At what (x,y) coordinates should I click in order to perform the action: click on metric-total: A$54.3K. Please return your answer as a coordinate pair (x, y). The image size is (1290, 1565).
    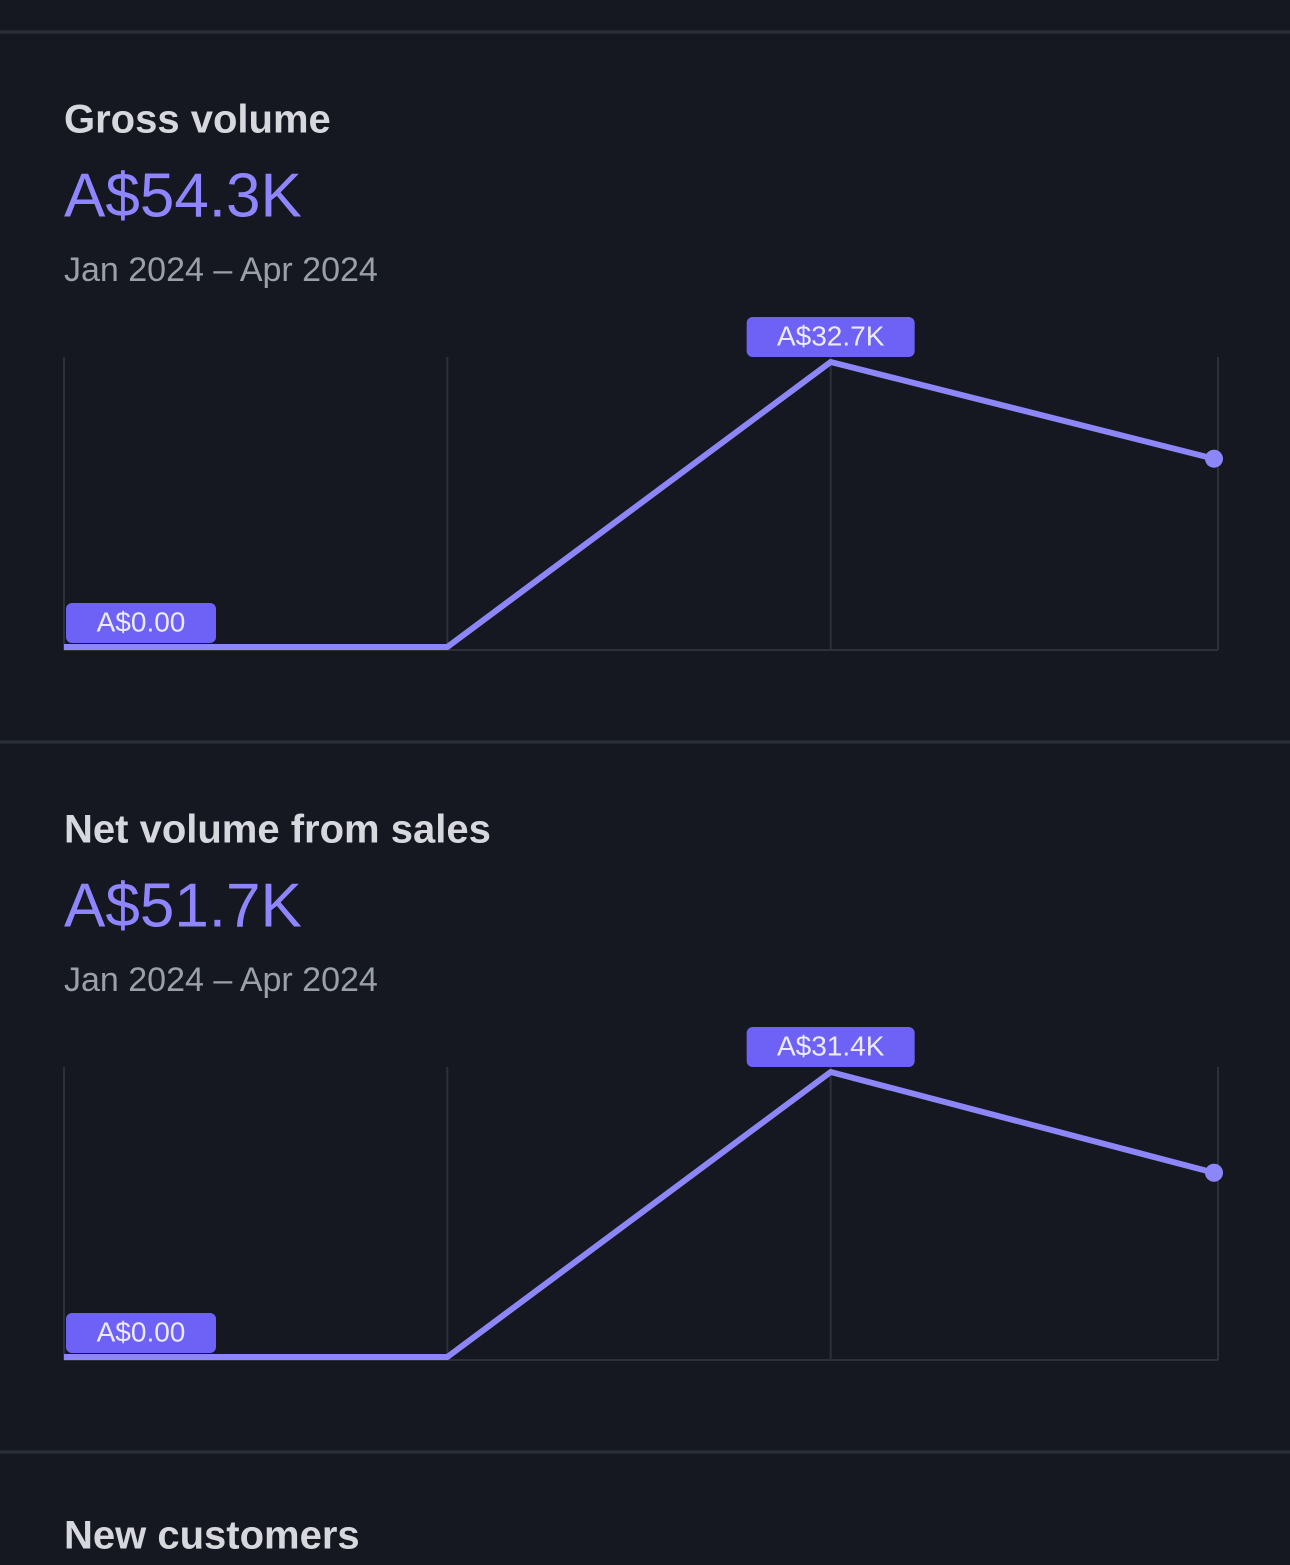
    Looking at the image, I should click on (183, 195).